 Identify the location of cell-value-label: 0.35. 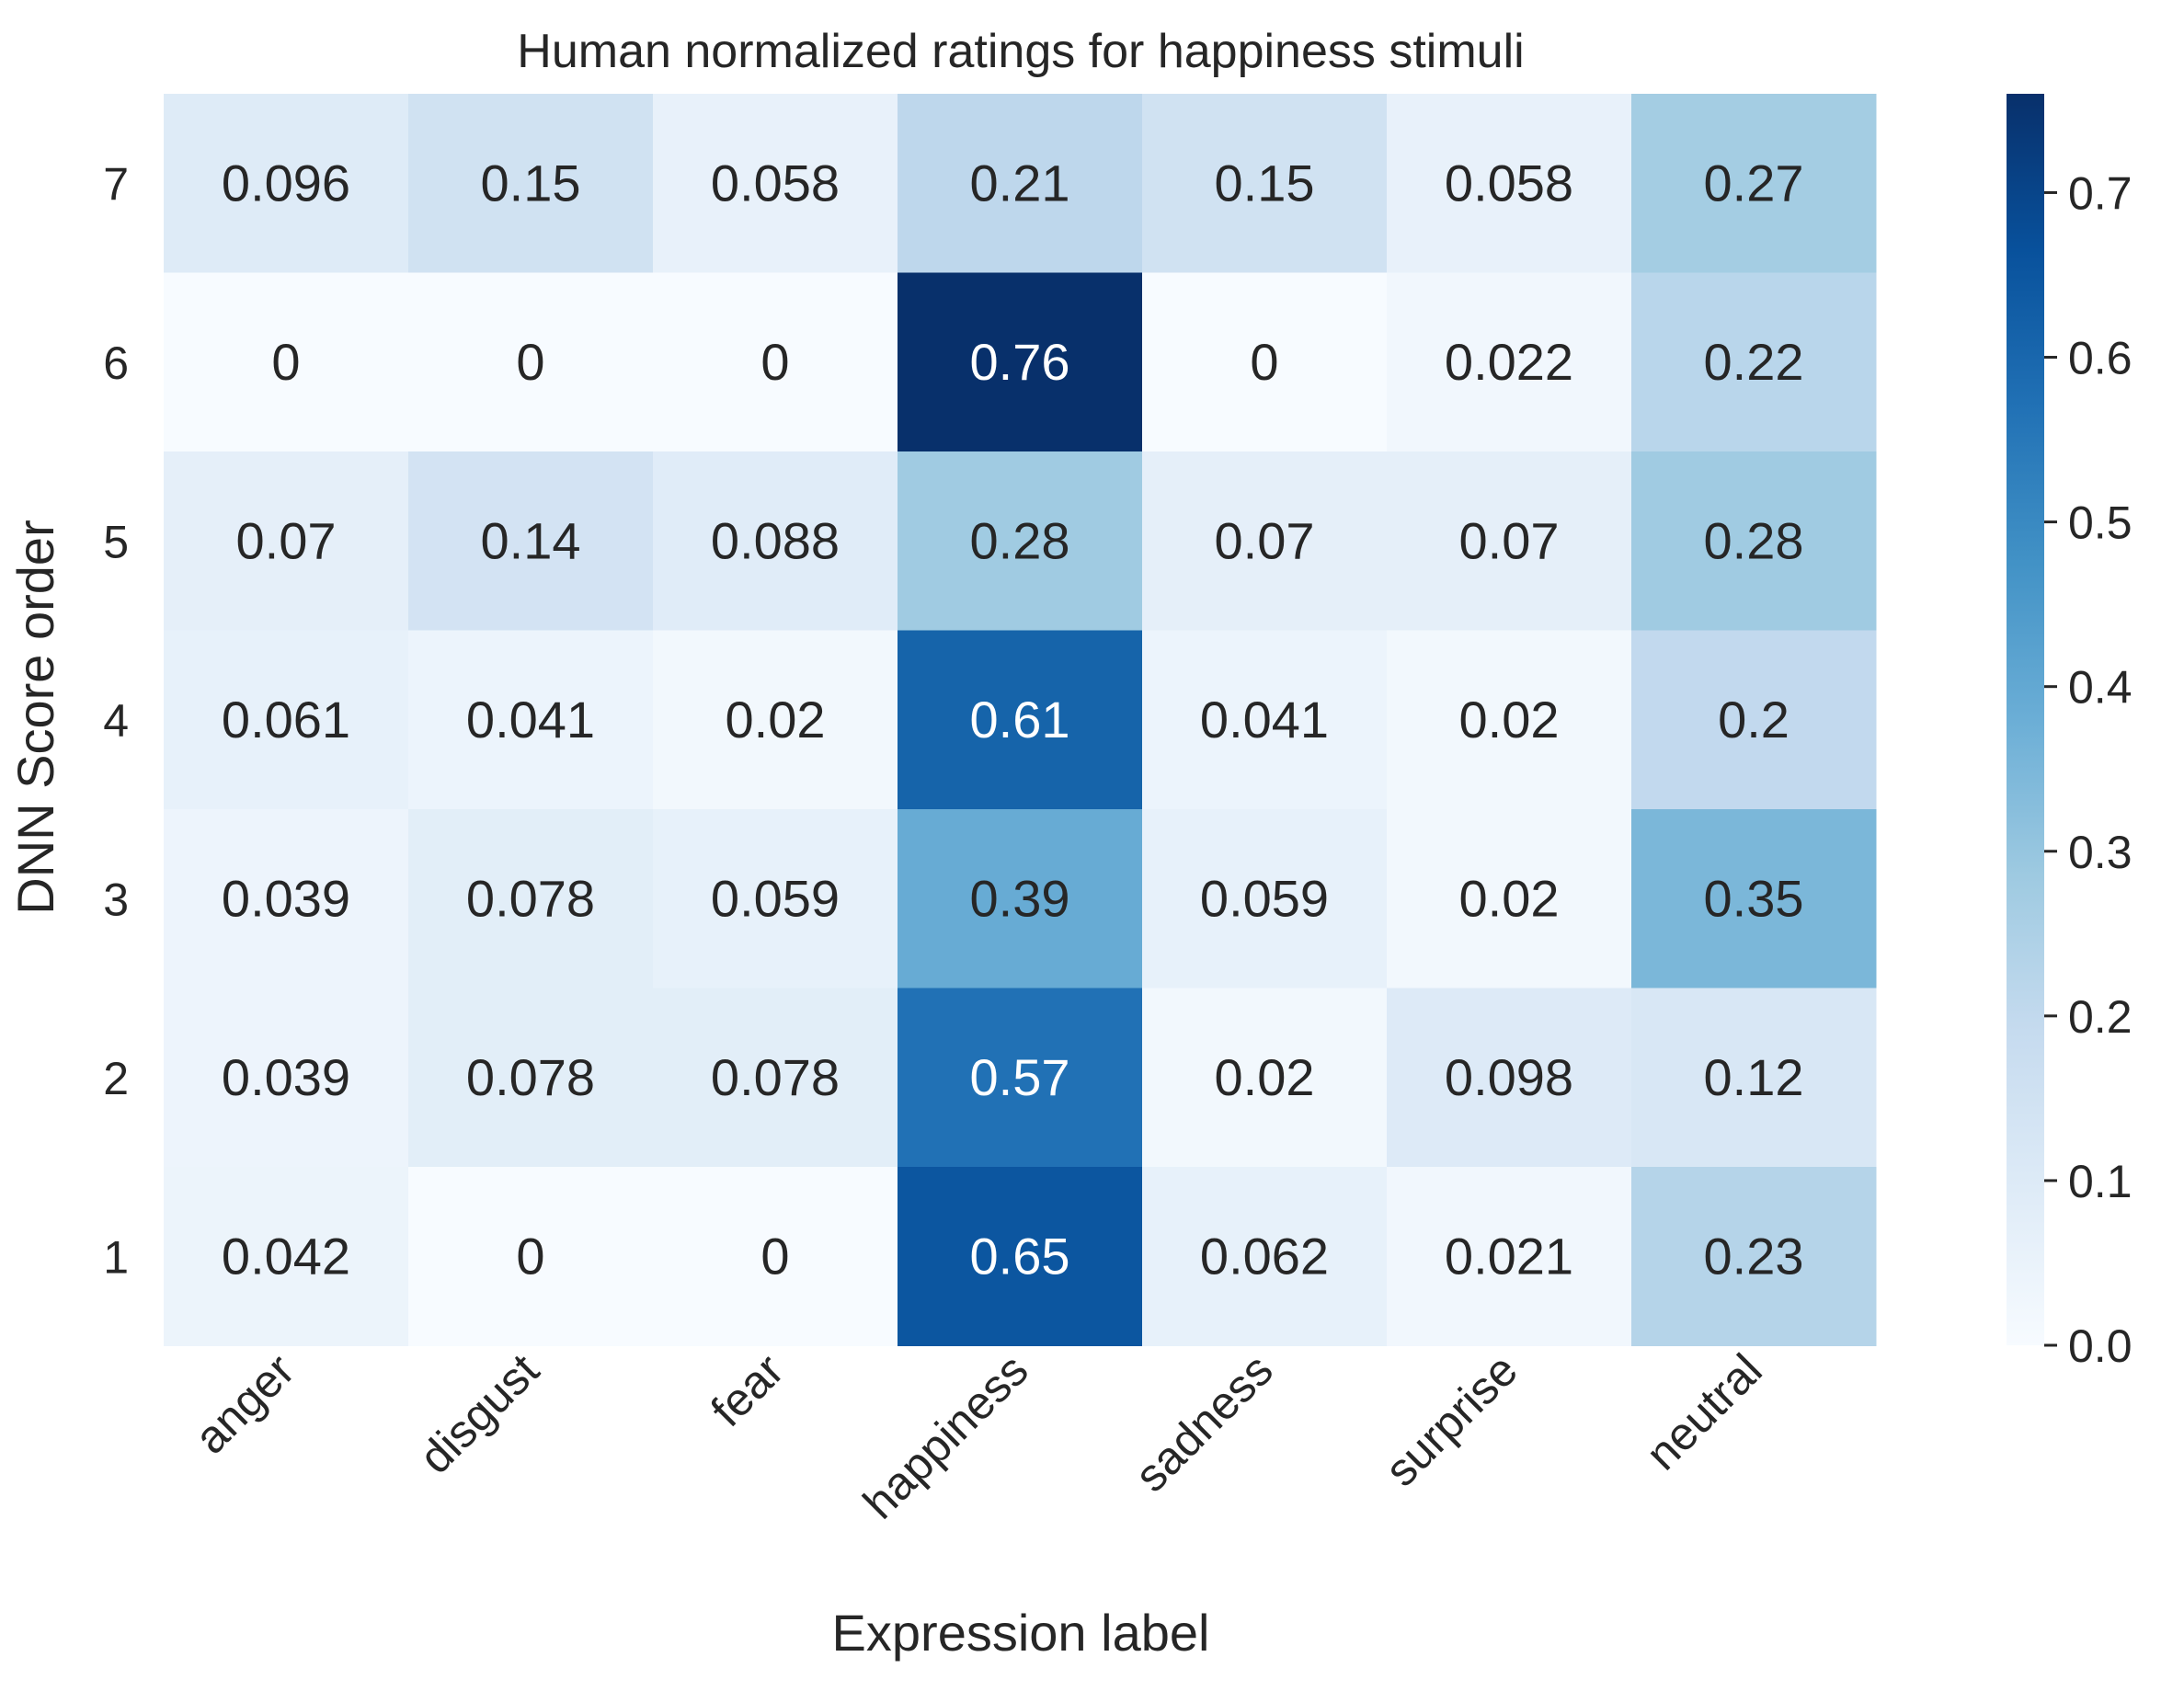
(1754, 898).